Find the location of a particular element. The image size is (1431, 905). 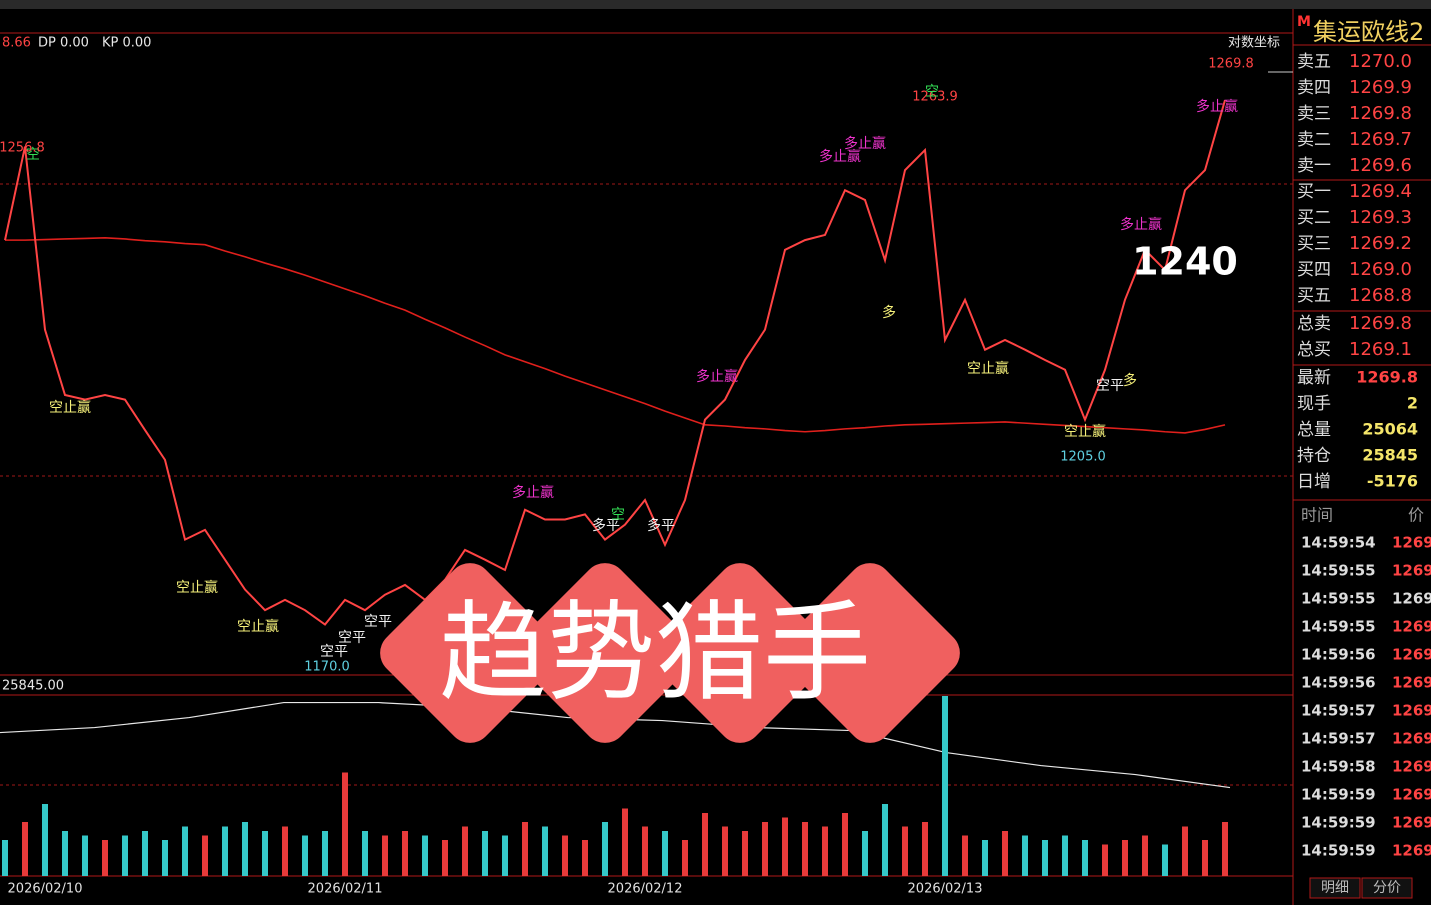

annotation: 1170.0 is located at coordinates (327, 667).